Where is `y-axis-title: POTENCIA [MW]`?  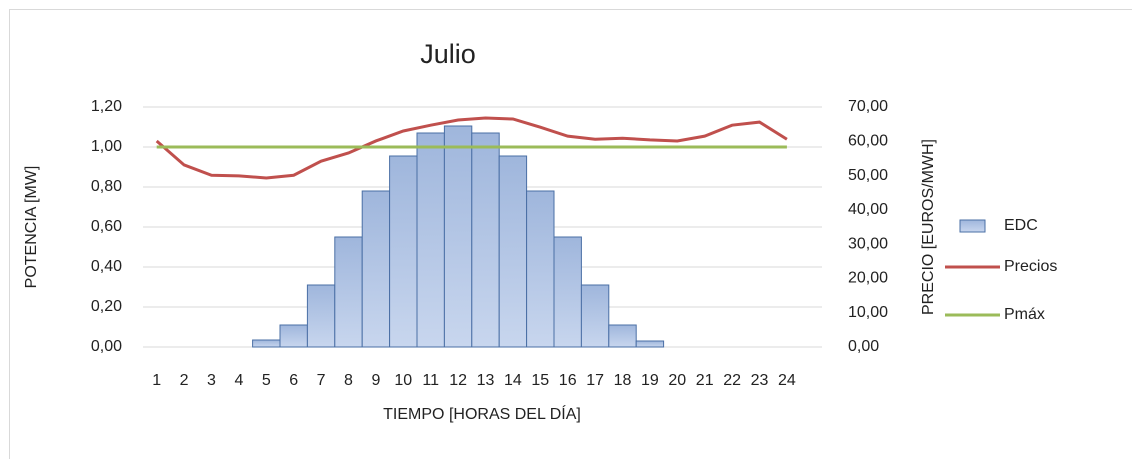
y-axis-title: POTENCIA [MW] is located at coordinates (31, 227).